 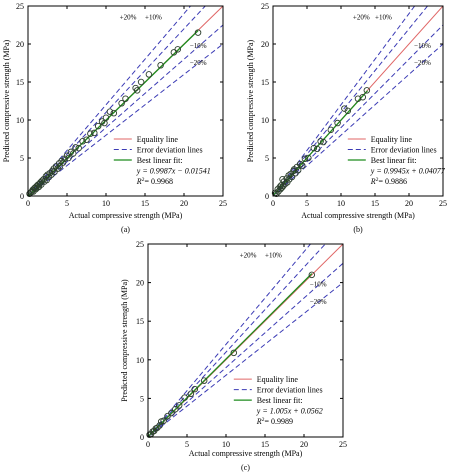 I want to click on panel-caption: (c), so click(x=245, y=467).